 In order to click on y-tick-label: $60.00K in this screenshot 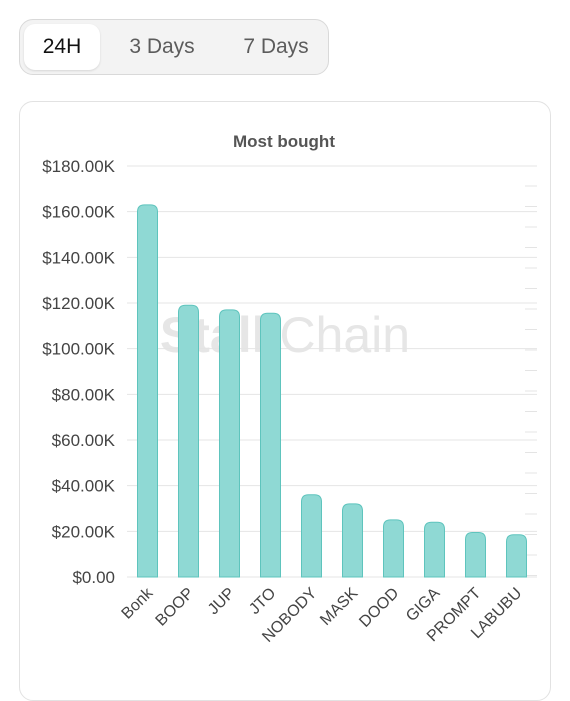, I will do `click(84, 440)`.